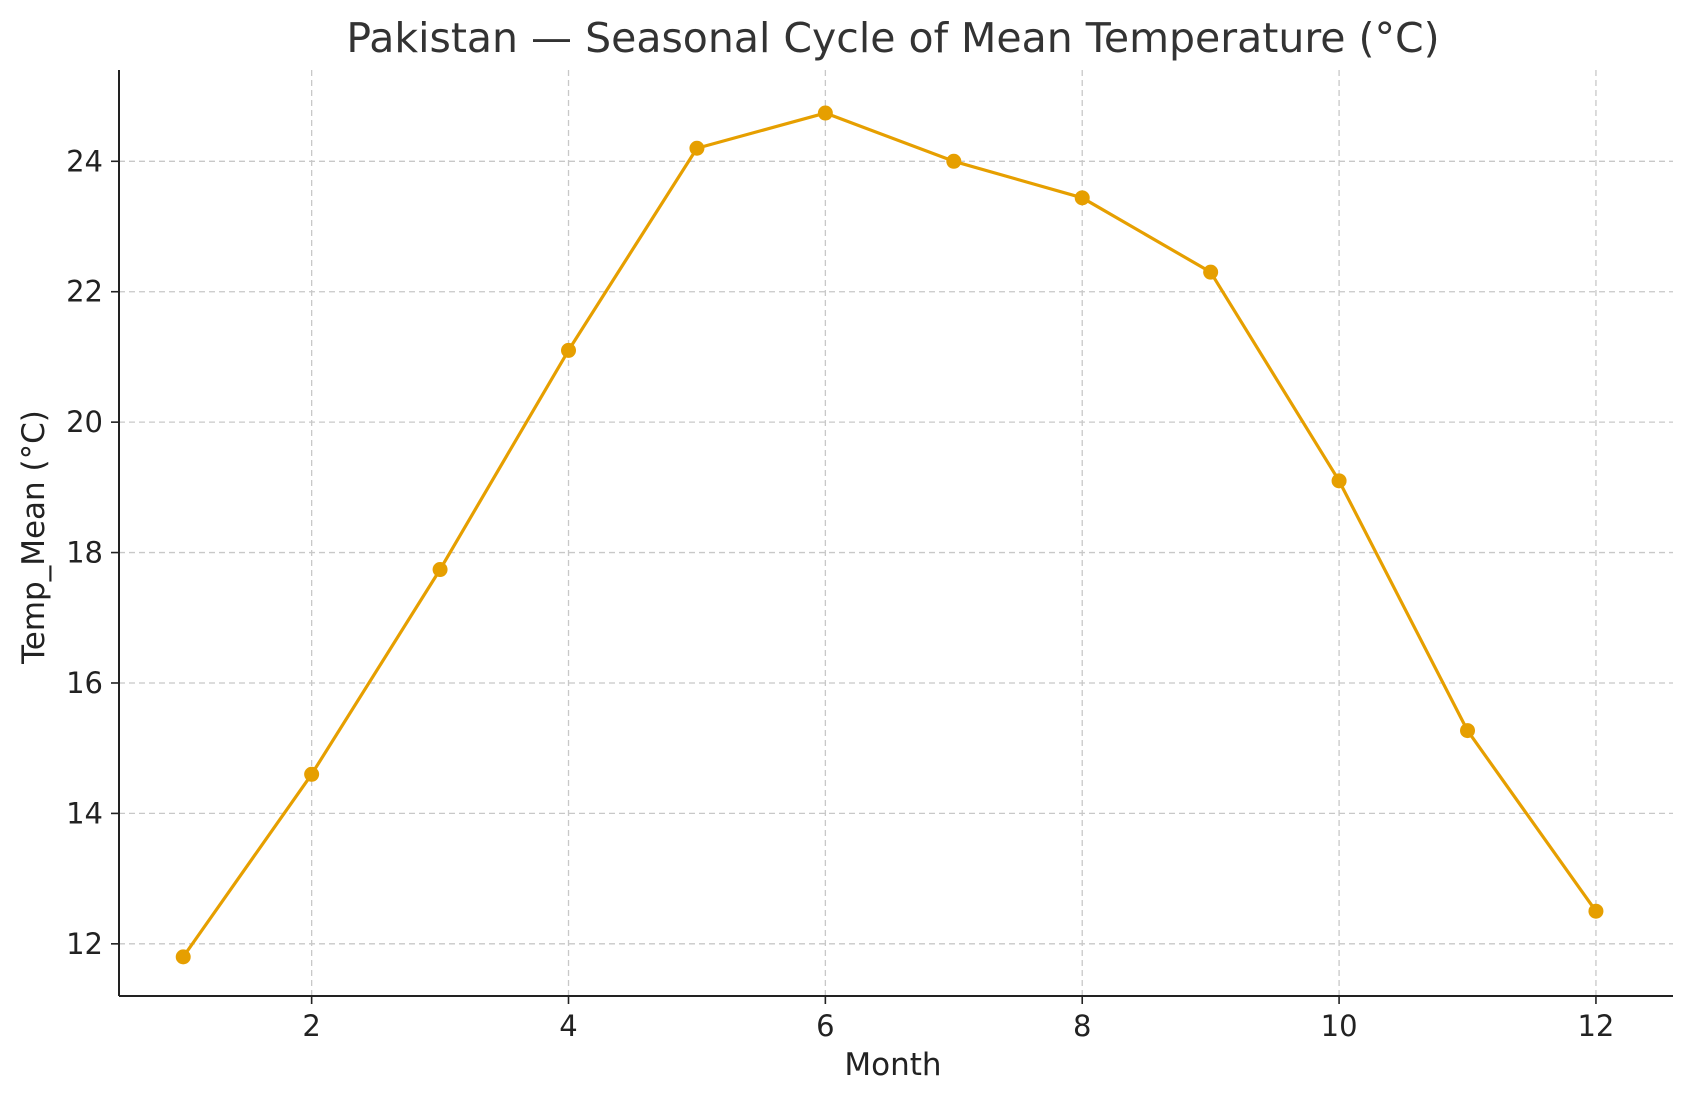 Image resolution: width=1687 pixels, height=1101 pixels. What do you see at coordinates (84, 813) in the screenshot?
I see `y-tick-label: 14` at bounding box center [84, 813].